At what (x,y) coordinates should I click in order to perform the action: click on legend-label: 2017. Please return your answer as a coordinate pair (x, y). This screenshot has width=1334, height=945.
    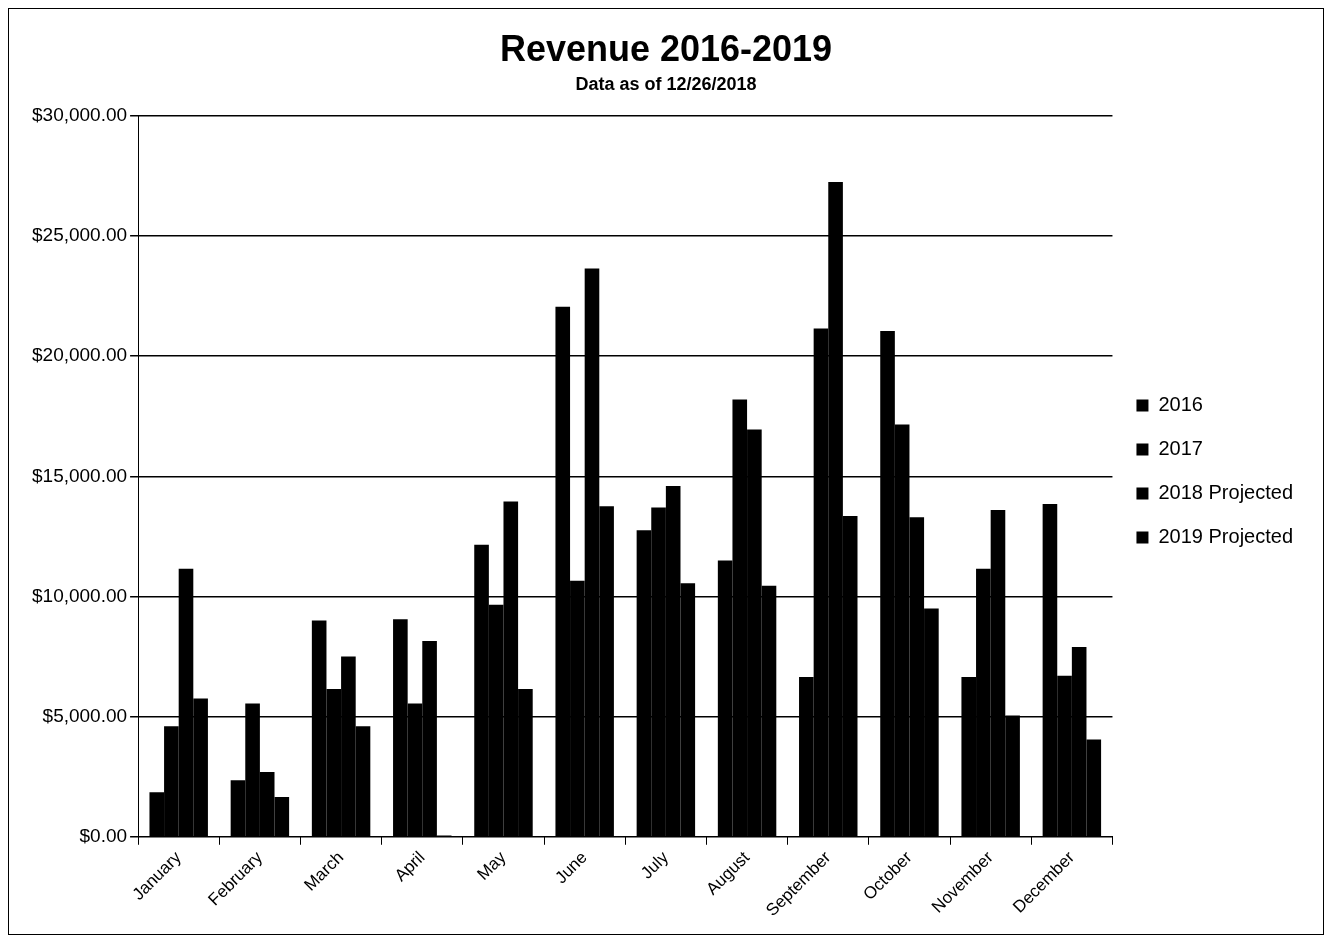
    Looking at the image, I should click on (1180, 448).